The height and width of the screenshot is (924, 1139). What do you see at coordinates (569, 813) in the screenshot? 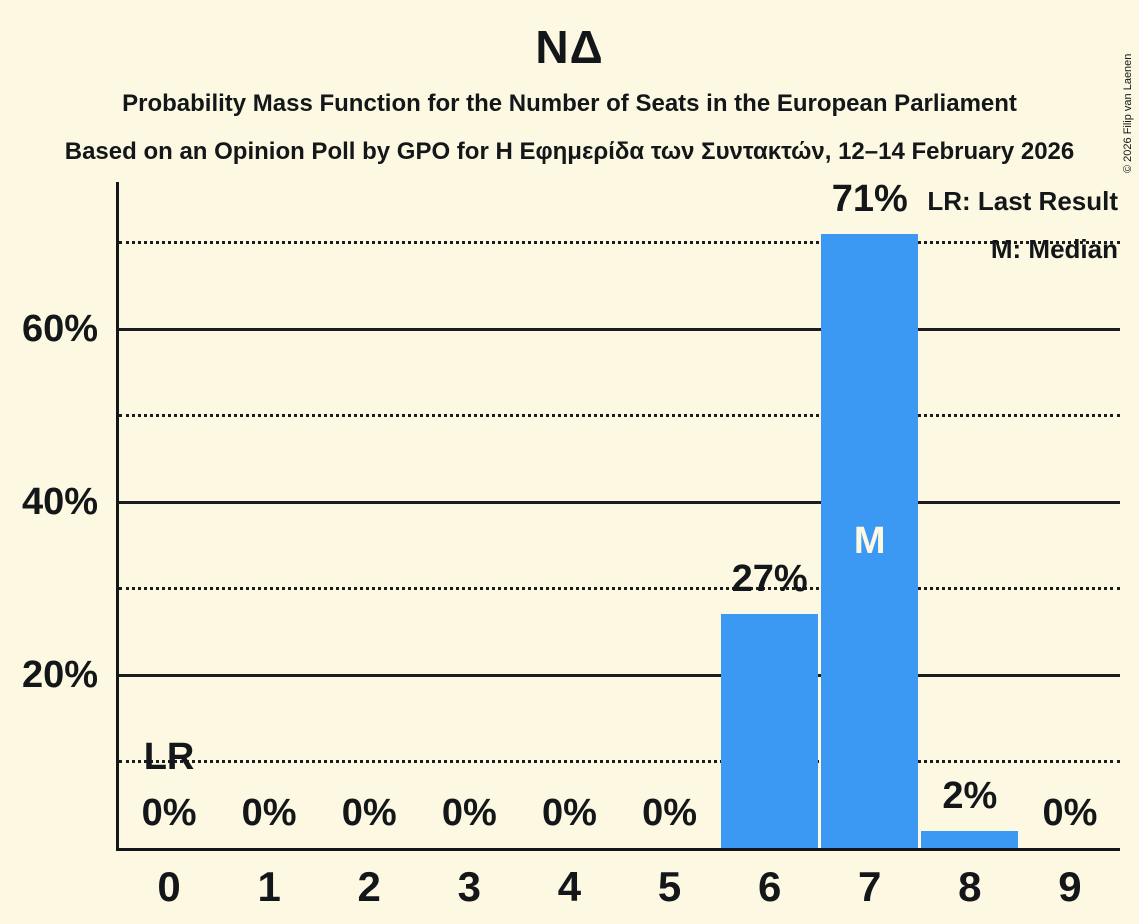
I see `bar-label-seats-4: 0%` at bounding box center [569, 813].